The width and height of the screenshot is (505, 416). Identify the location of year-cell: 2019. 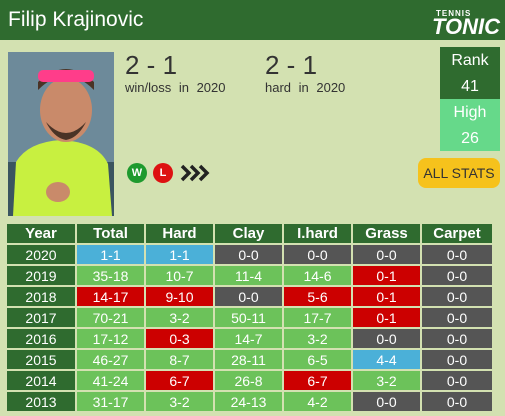
(41, 275).